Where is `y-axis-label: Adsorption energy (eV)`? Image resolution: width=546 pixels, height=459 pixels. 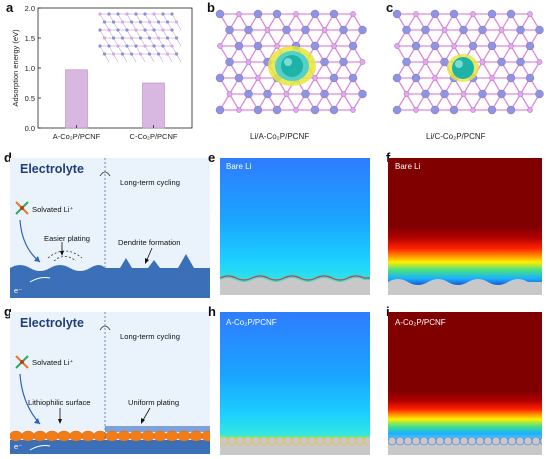
y-axis-label: Adsorption energy (eV) is located at coordinates (15, 68).